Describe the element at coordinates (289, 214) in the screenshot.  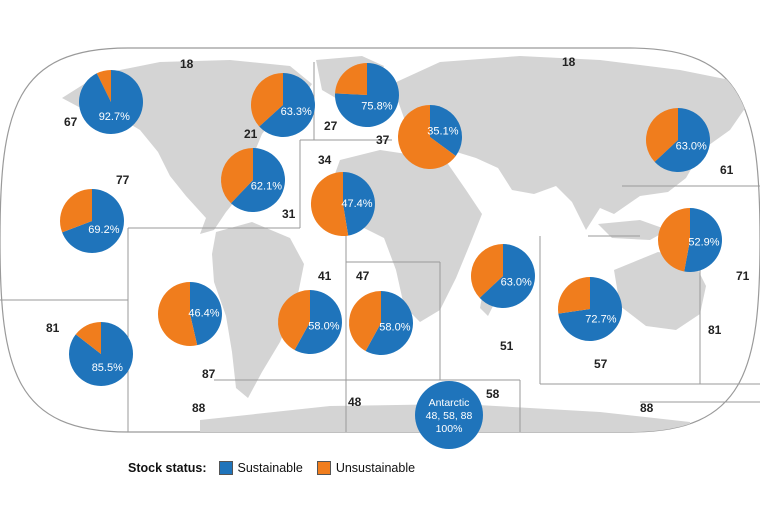
I see `area-label: 31` at that location.